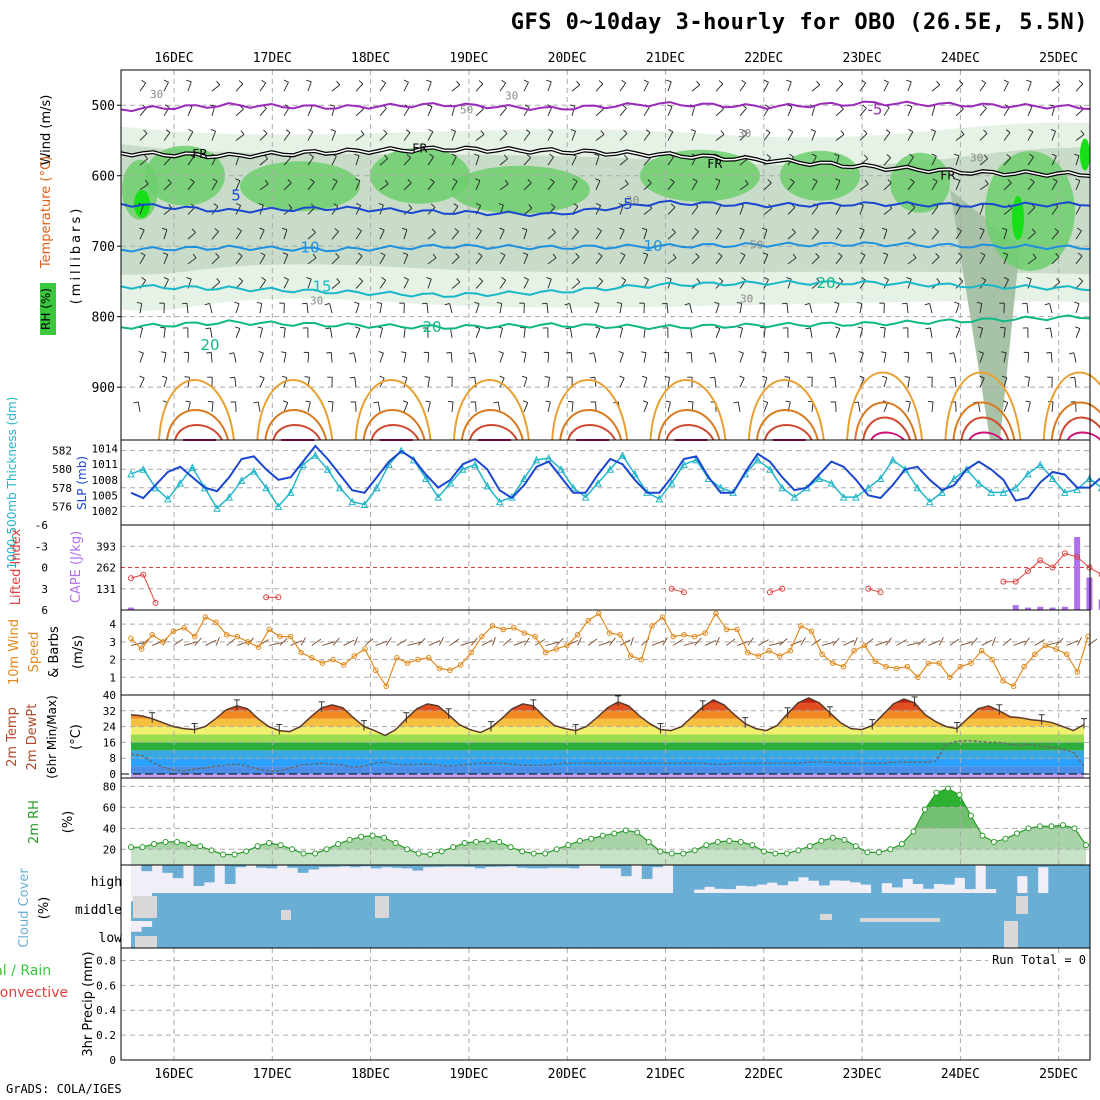 The width and height of the screenshot is (1100, 1100). Describe the element at coordinates (605, 1004) in the screenshot. I see `precip-frame` at that location.